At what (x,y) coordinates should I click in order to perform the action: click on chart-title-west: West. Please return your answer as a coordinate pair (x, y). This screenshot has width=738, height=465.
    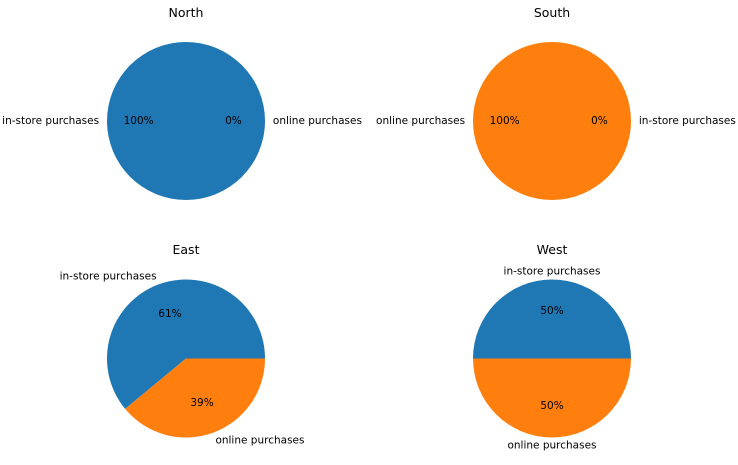
    Looking at the image, I should click on (552, 249).